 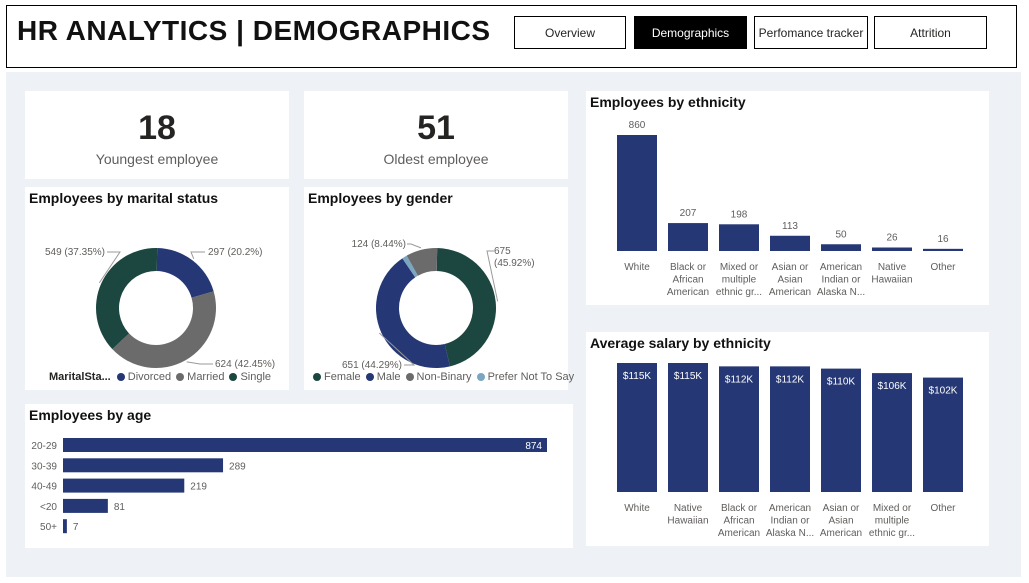 I want to click on tick-label-salary-black-or-african-american: Black or, so click(x=739, y=508).